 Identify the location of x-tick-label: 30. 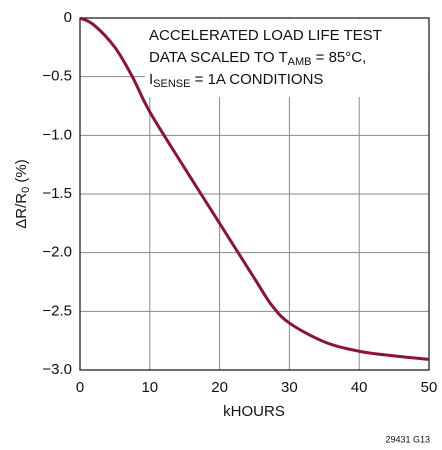
(289, 387).